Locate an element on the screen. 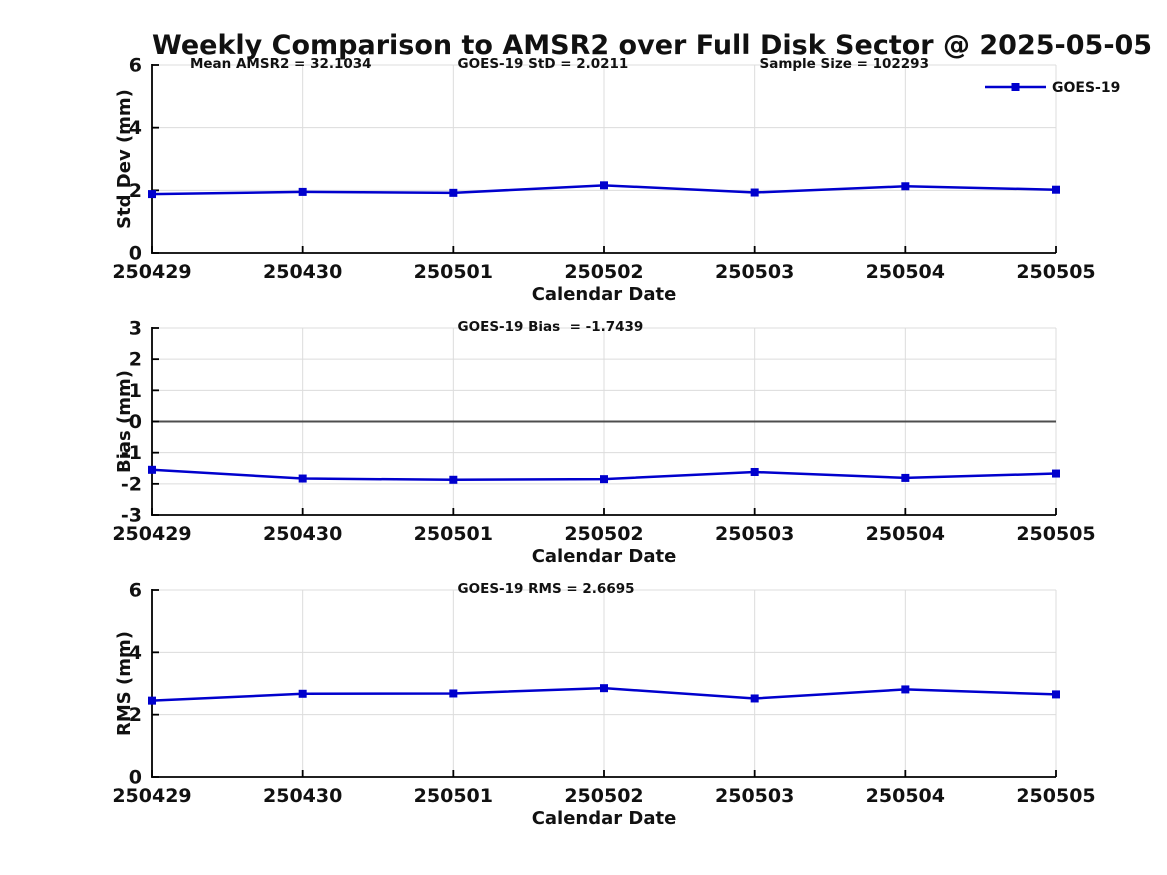  y-tick-label: -1 is located at coordinates (131, 453).